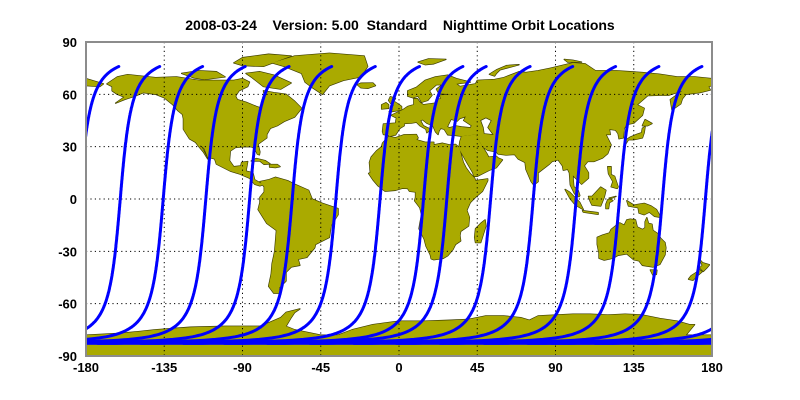 This screenshot has height=400, width=800. I want to click on x-tick-label: -180, so click(86, 367).